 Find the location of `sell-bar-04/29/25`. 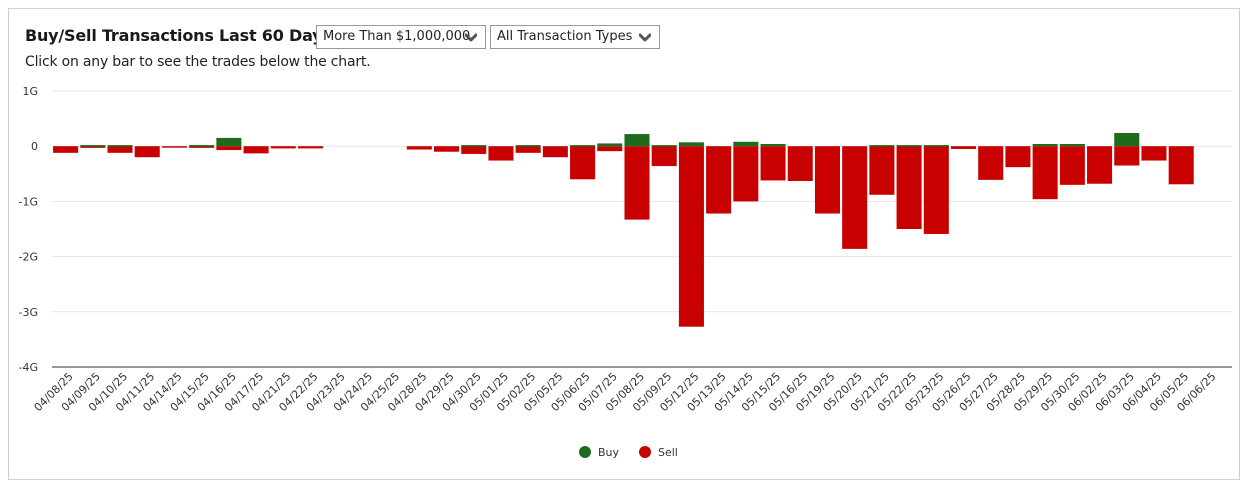

sell-bar-04/29/25 is located at coordinates (447, 149).